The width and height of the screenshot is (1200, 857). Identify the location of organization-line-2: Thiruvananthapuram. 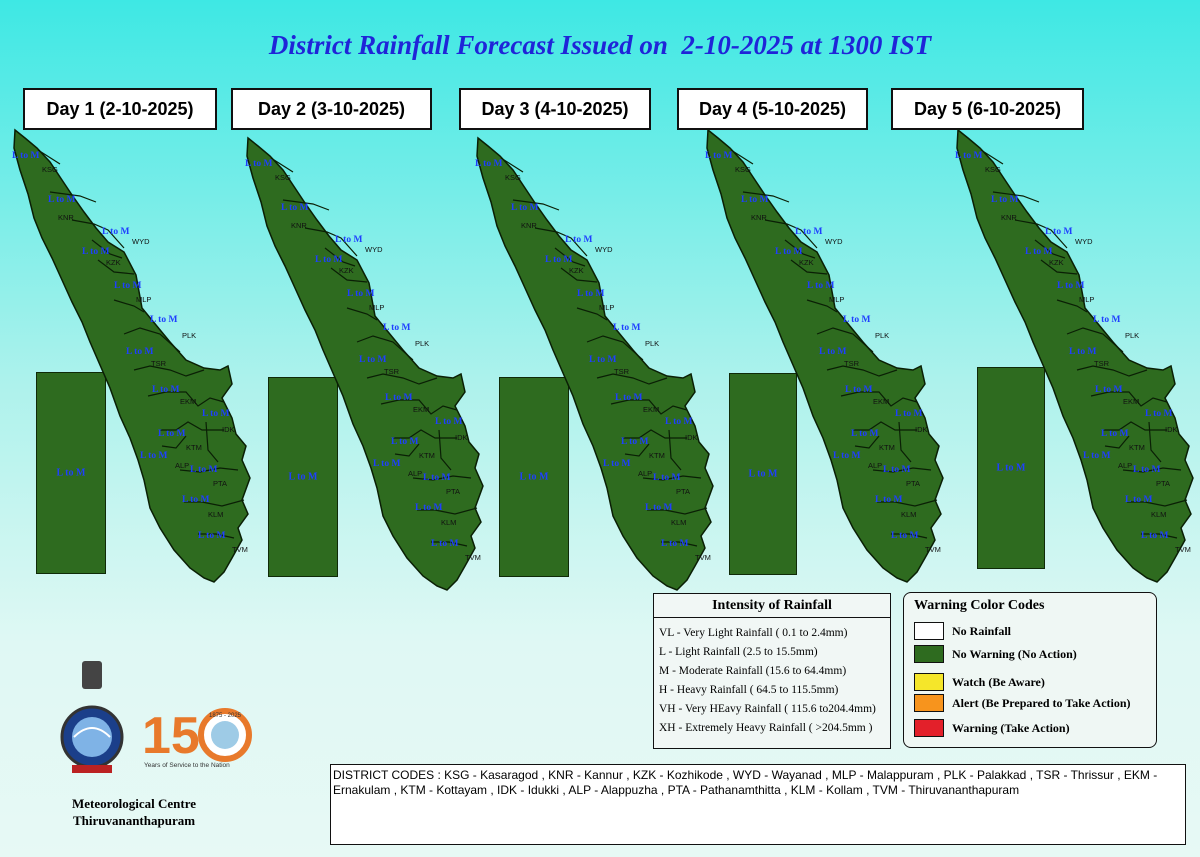
(134, 820).